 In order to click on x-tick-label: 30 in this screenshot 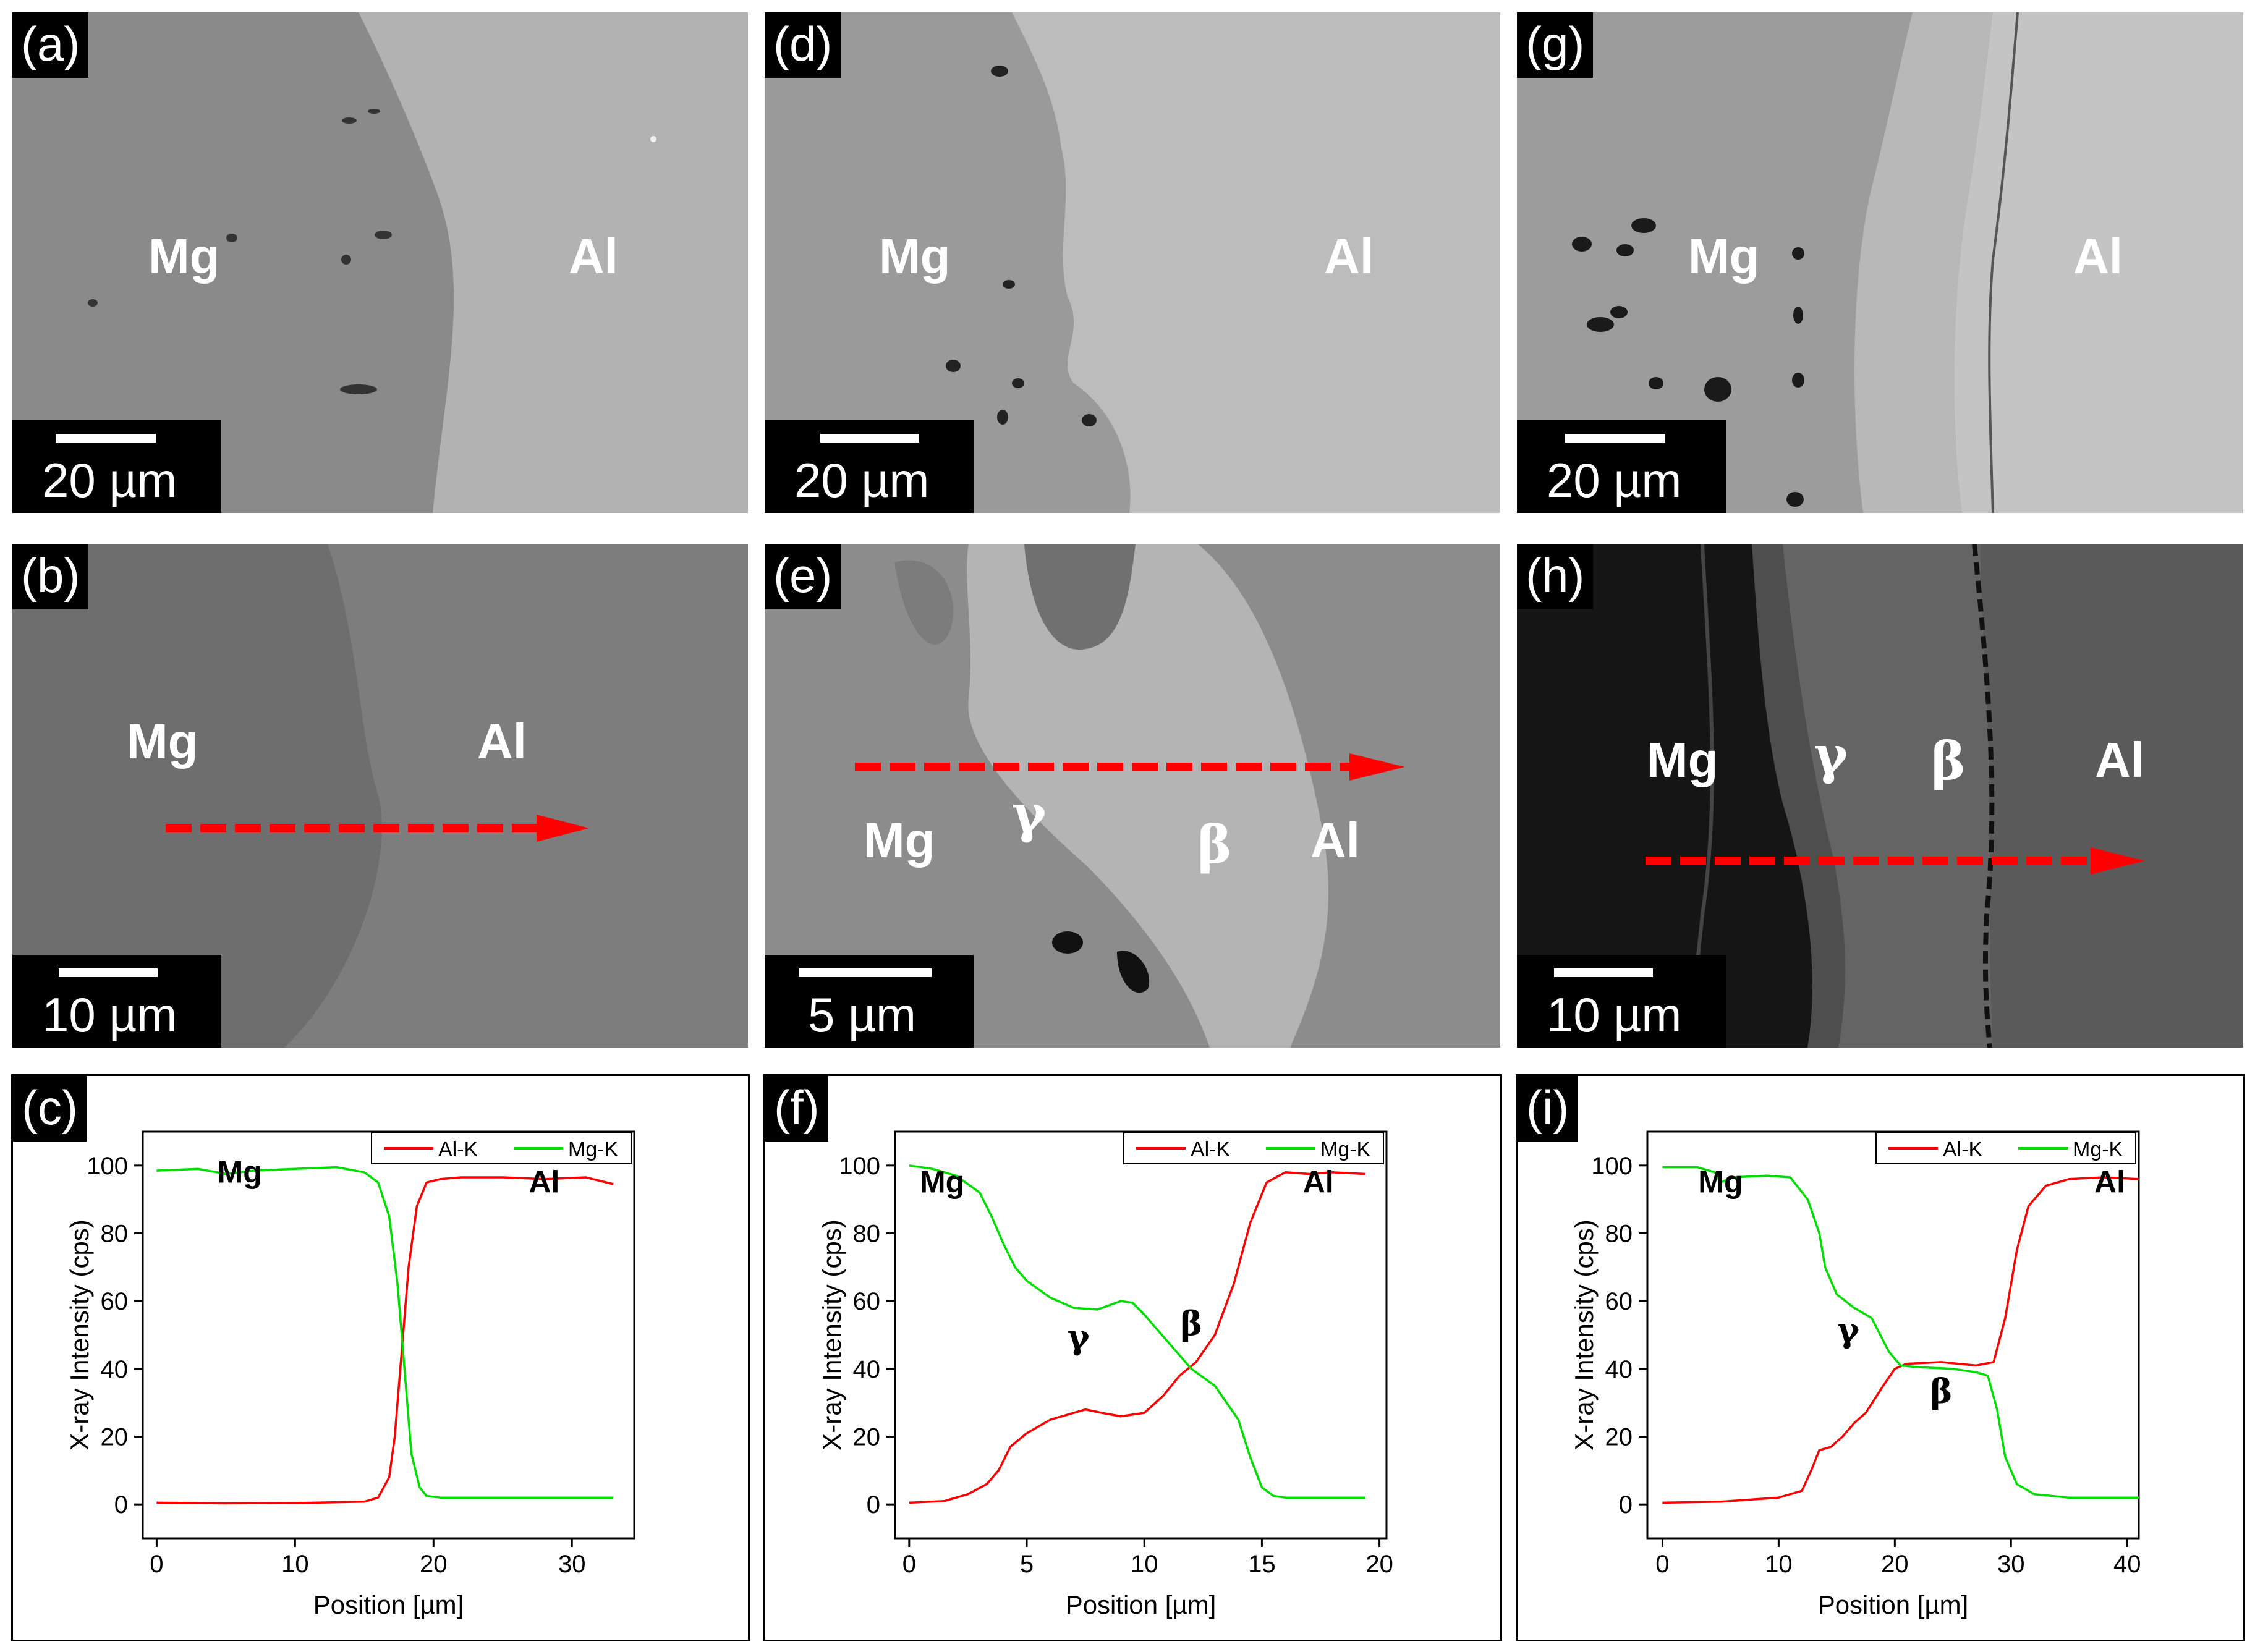, I will do `click(2011, 1564)`.